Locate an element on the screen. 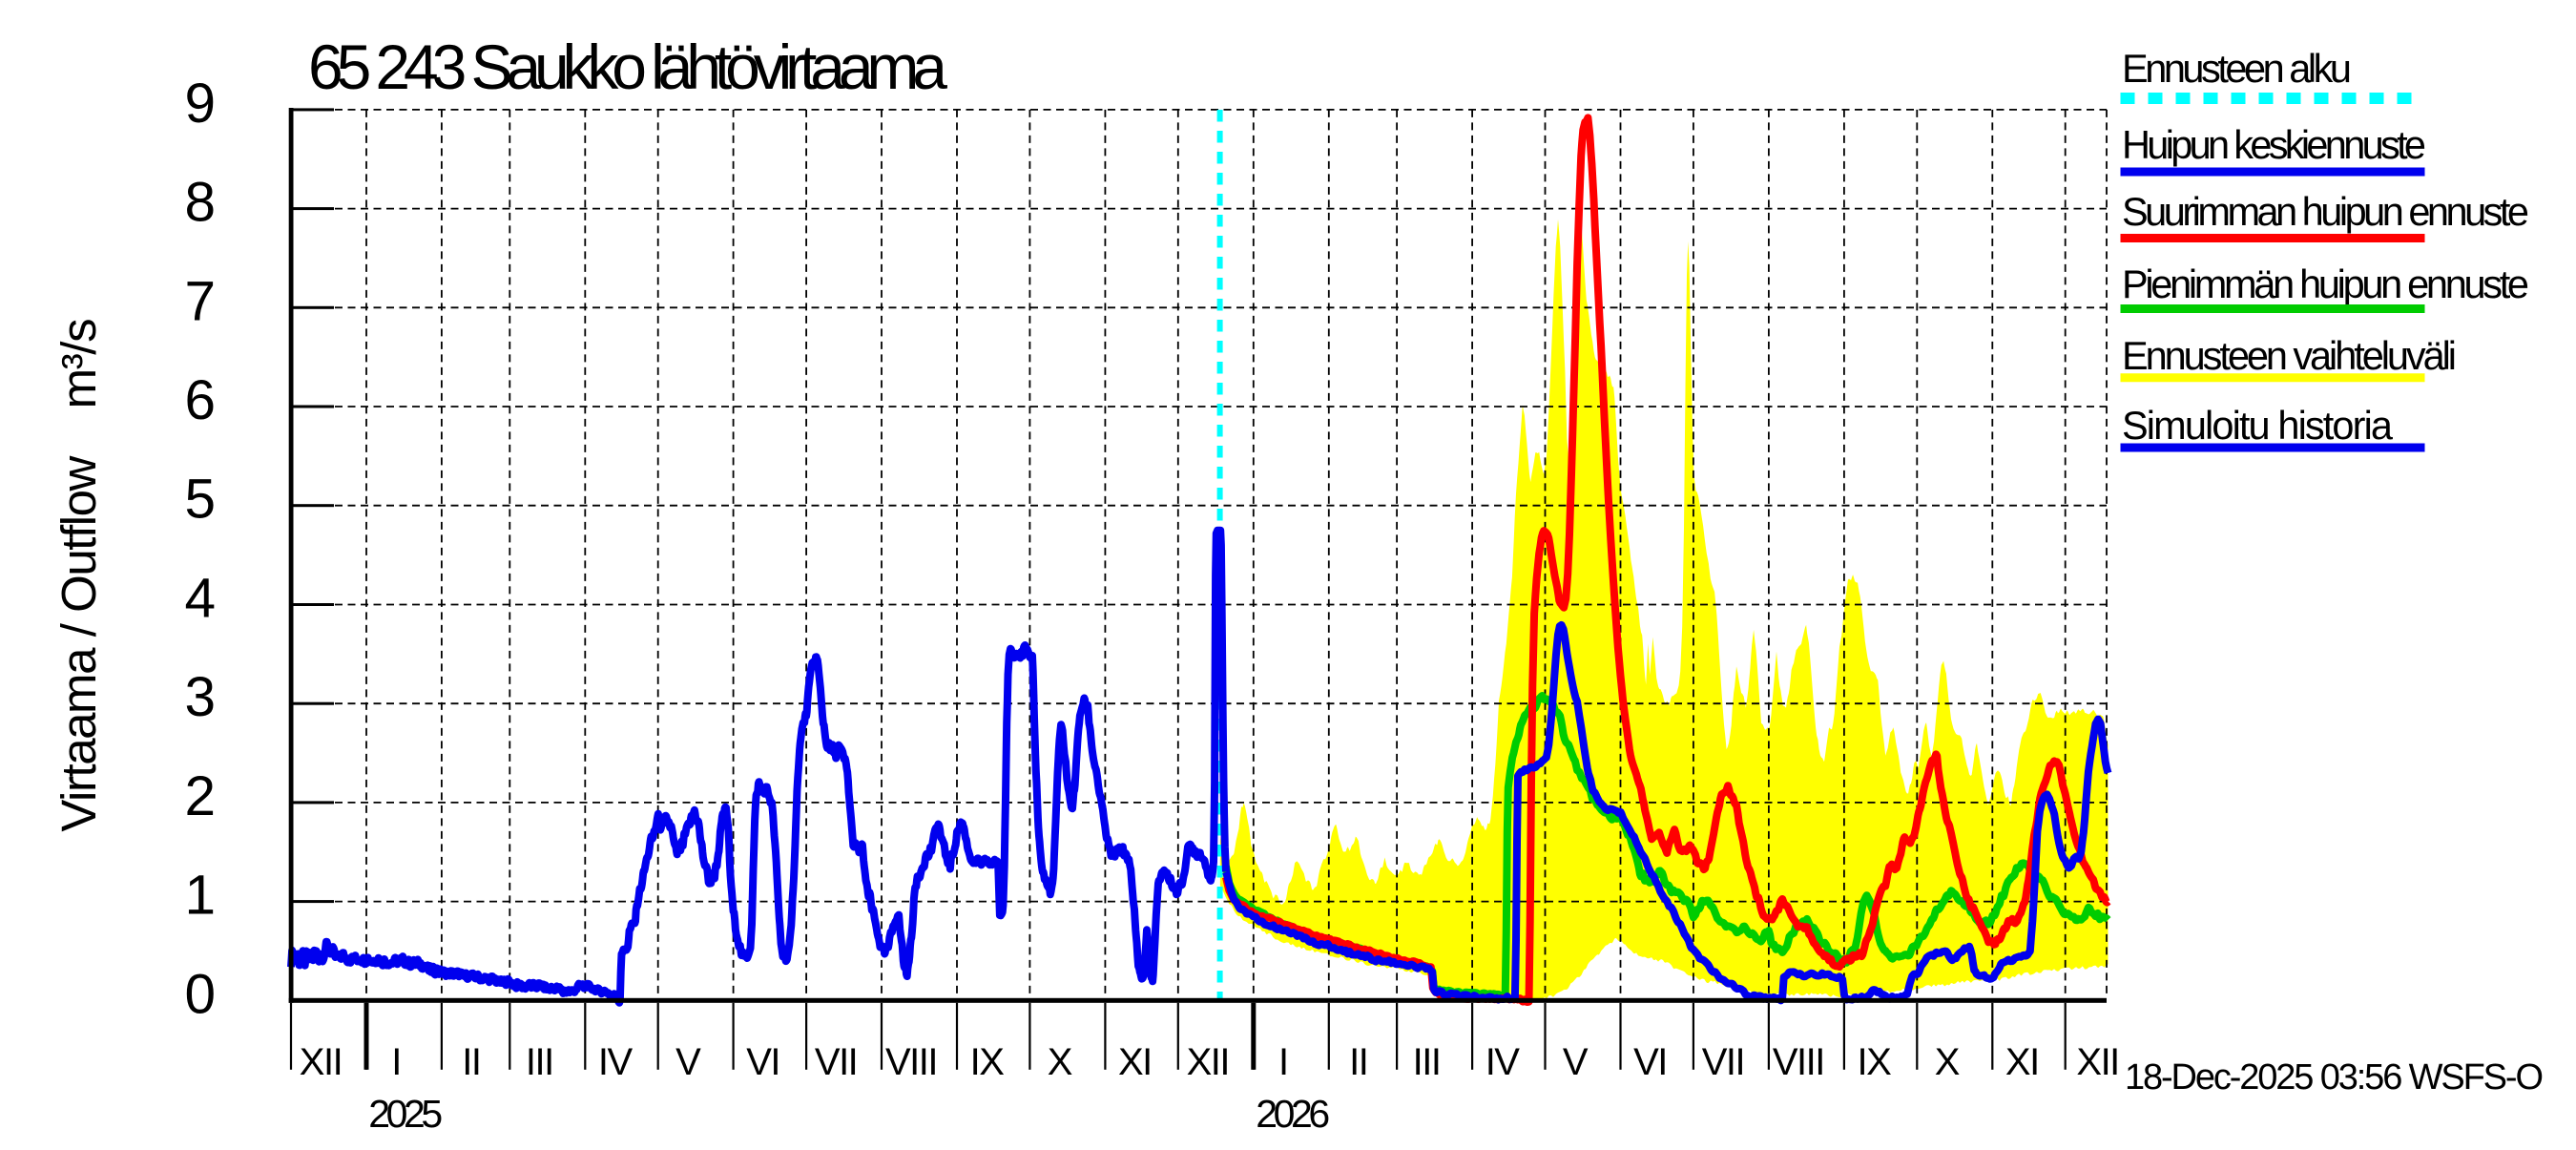 The image size is (2576, 1150). svg-text: 5 is located at coordinates (200, 500).